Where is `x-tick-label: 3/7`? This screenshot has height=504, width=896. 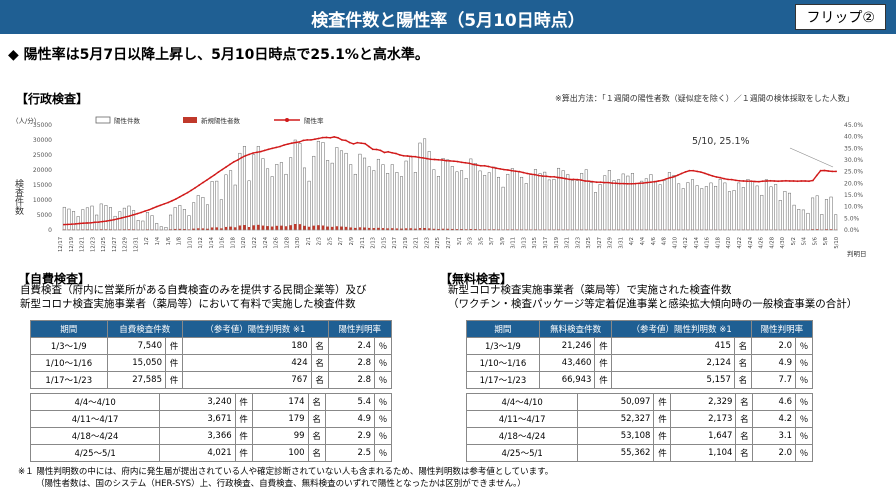
x-tick-label: 3/7 is located at coordinates (492, 241).